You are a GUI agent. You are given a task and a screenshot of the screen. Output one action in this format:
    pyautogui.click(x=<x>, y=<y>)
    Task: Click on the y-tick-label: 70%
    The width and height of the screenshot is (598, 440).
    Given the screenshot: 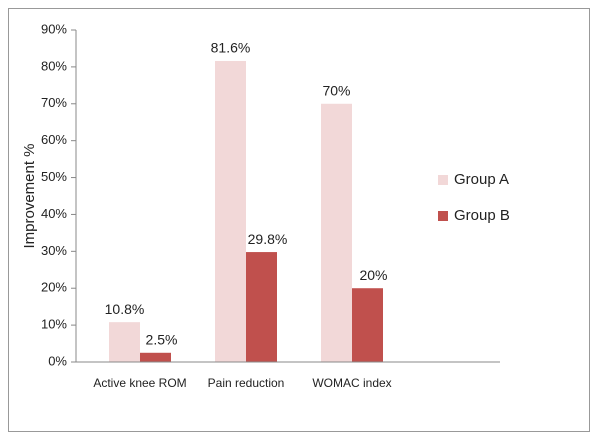 What is the action you would take?
    pyautogui.click(x=54, y=102)
    